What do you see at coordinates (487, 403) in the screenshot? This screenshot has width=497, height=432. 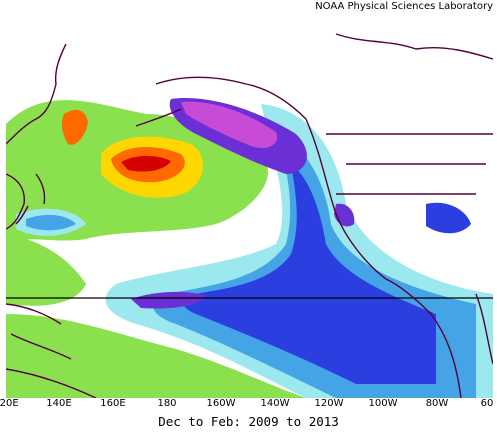 I see `tick-label: 60` at bounding box center [487, 403].